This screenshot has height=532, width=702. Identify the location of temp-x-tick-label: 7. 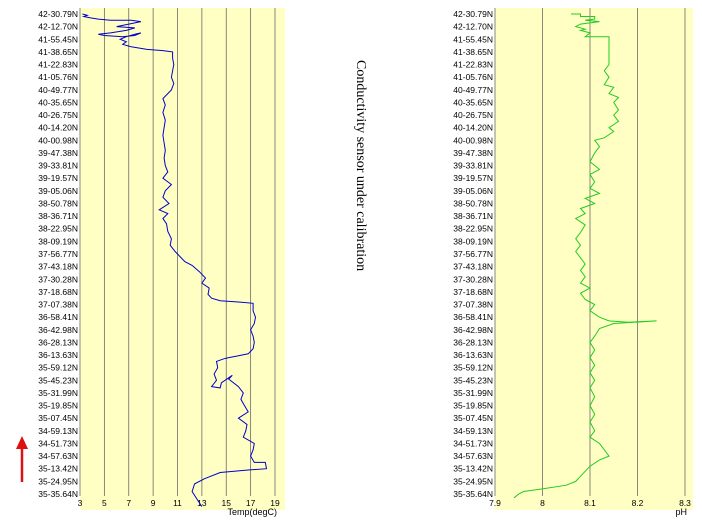
(128, 503).